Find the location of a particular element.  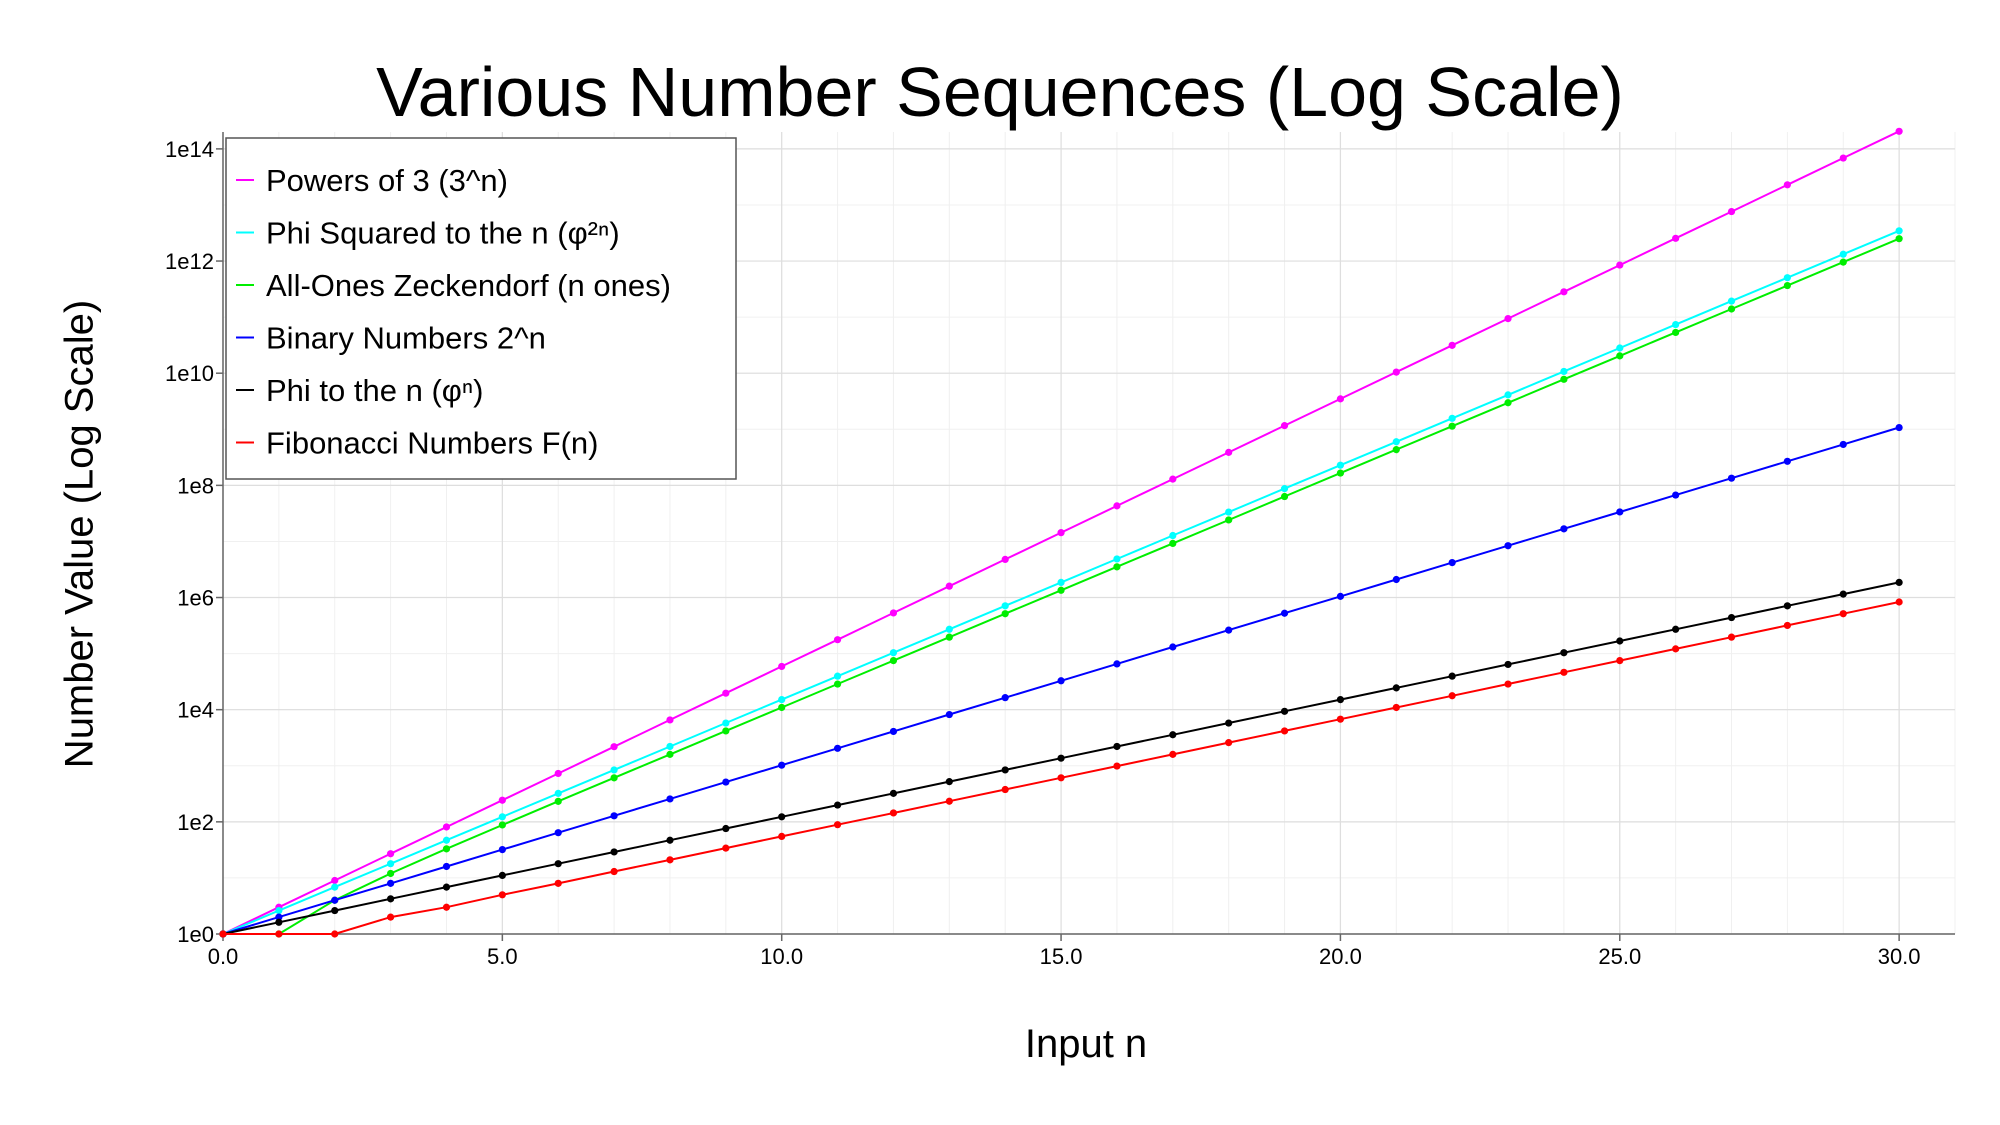

x-axis-label: Input n is located at coordinates (1086, 1044).